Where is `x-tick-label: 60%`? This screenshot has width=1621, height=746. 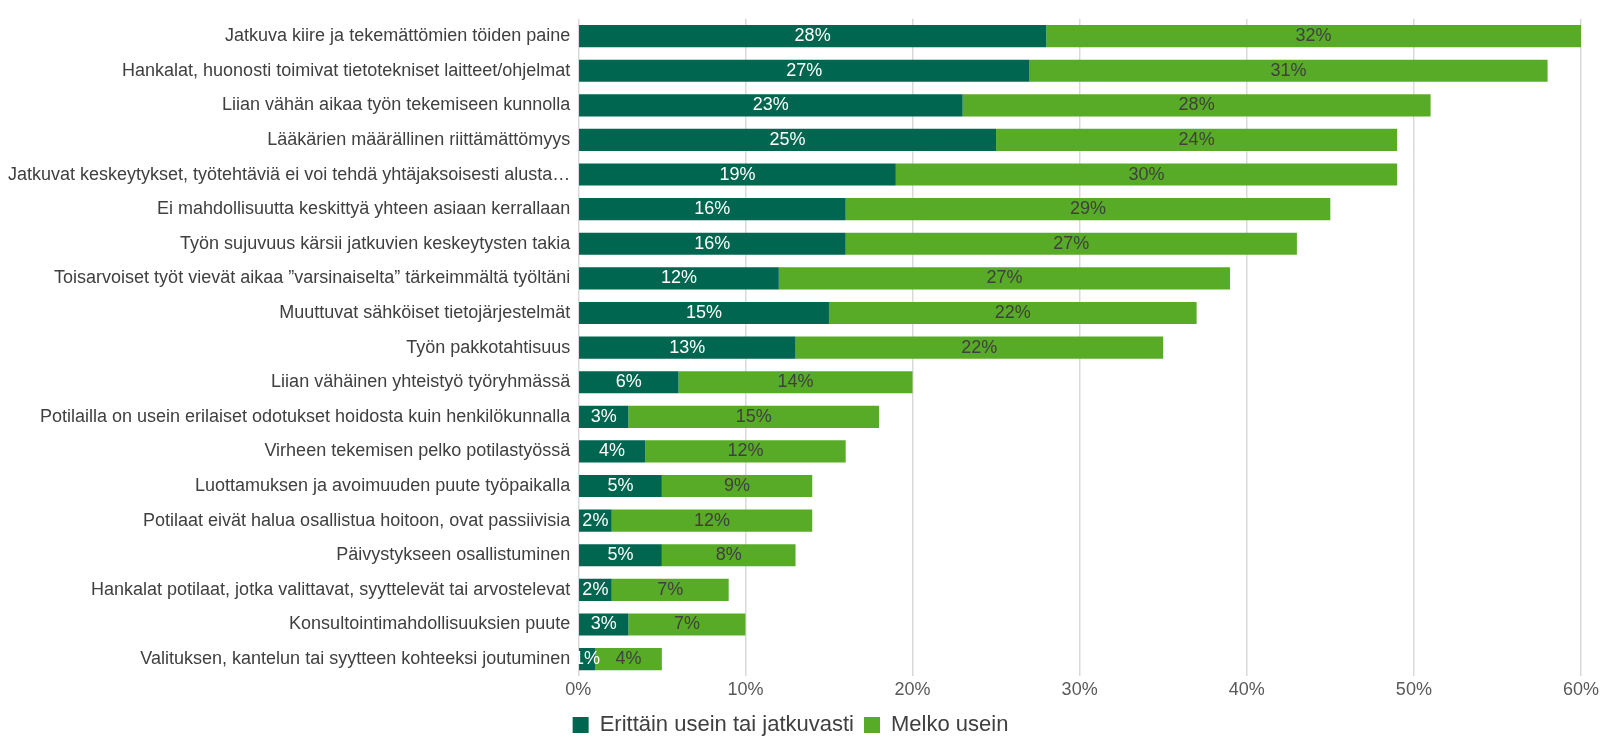 x-tick-label: 60% is located at coordinates (1581, 689).